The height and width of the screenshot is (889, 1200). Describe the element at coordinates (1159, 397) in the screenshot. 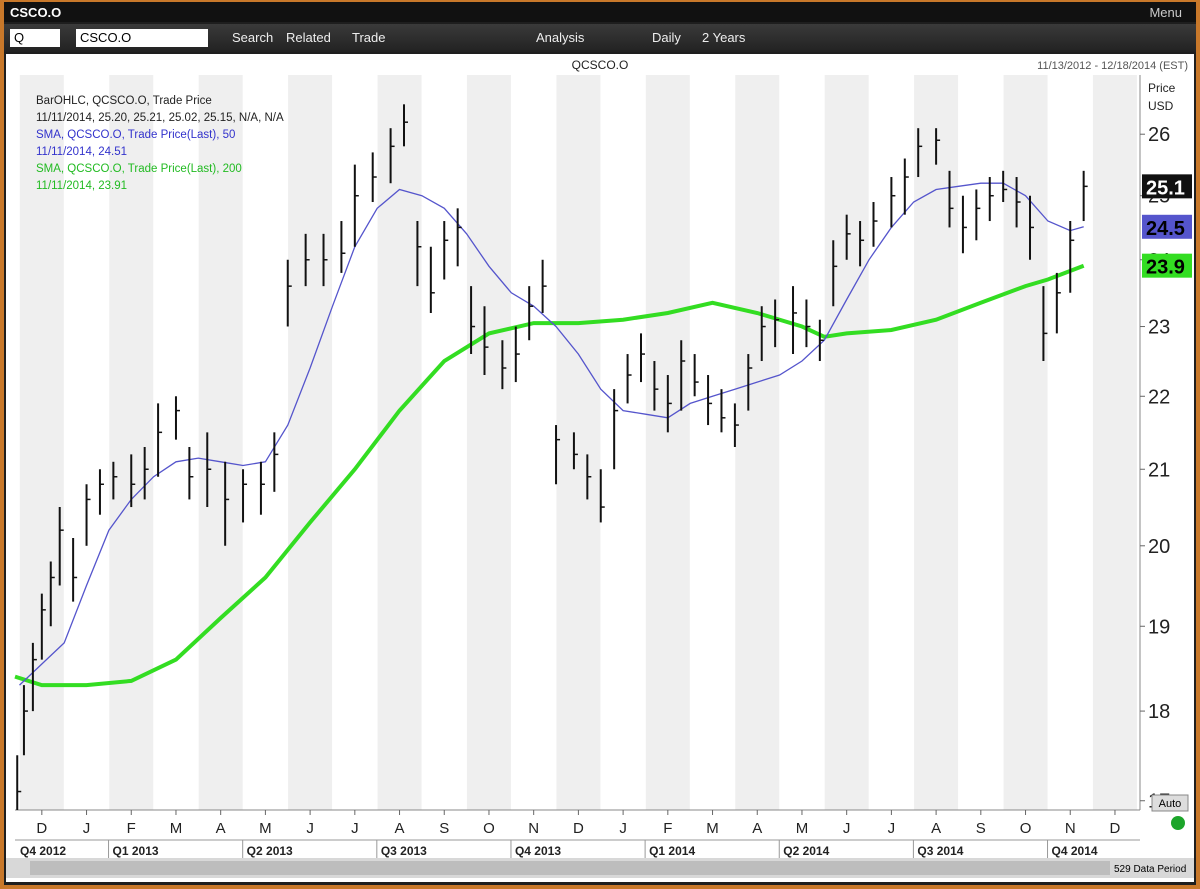

I see `y-tick-label: 22` at that location.